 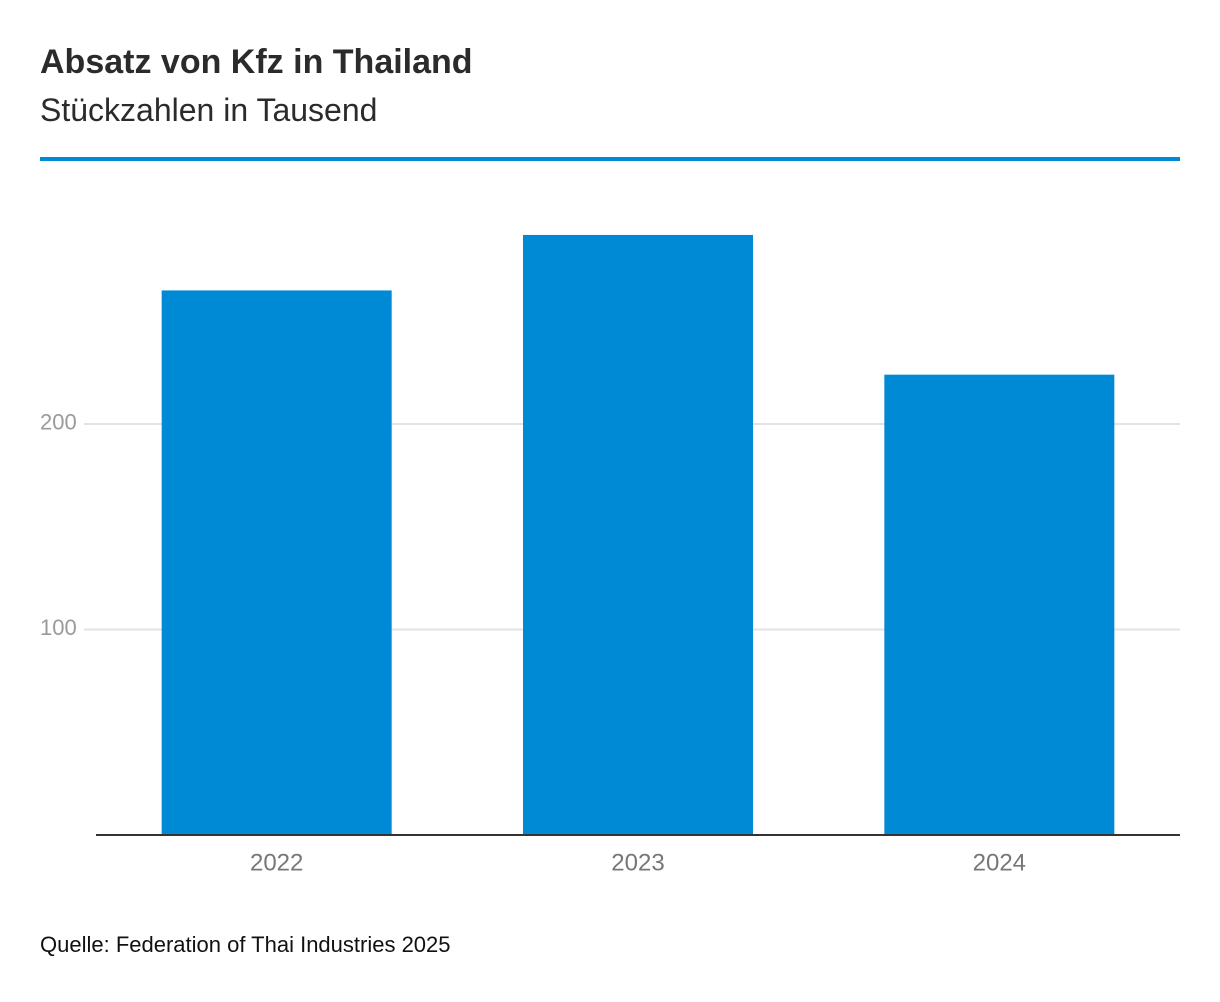 What do you see at coordinates (209, 110) in the screenshot?
I see `chart-subtitle: Stückzahlen in Tausend` at bounding box center [209, 110].